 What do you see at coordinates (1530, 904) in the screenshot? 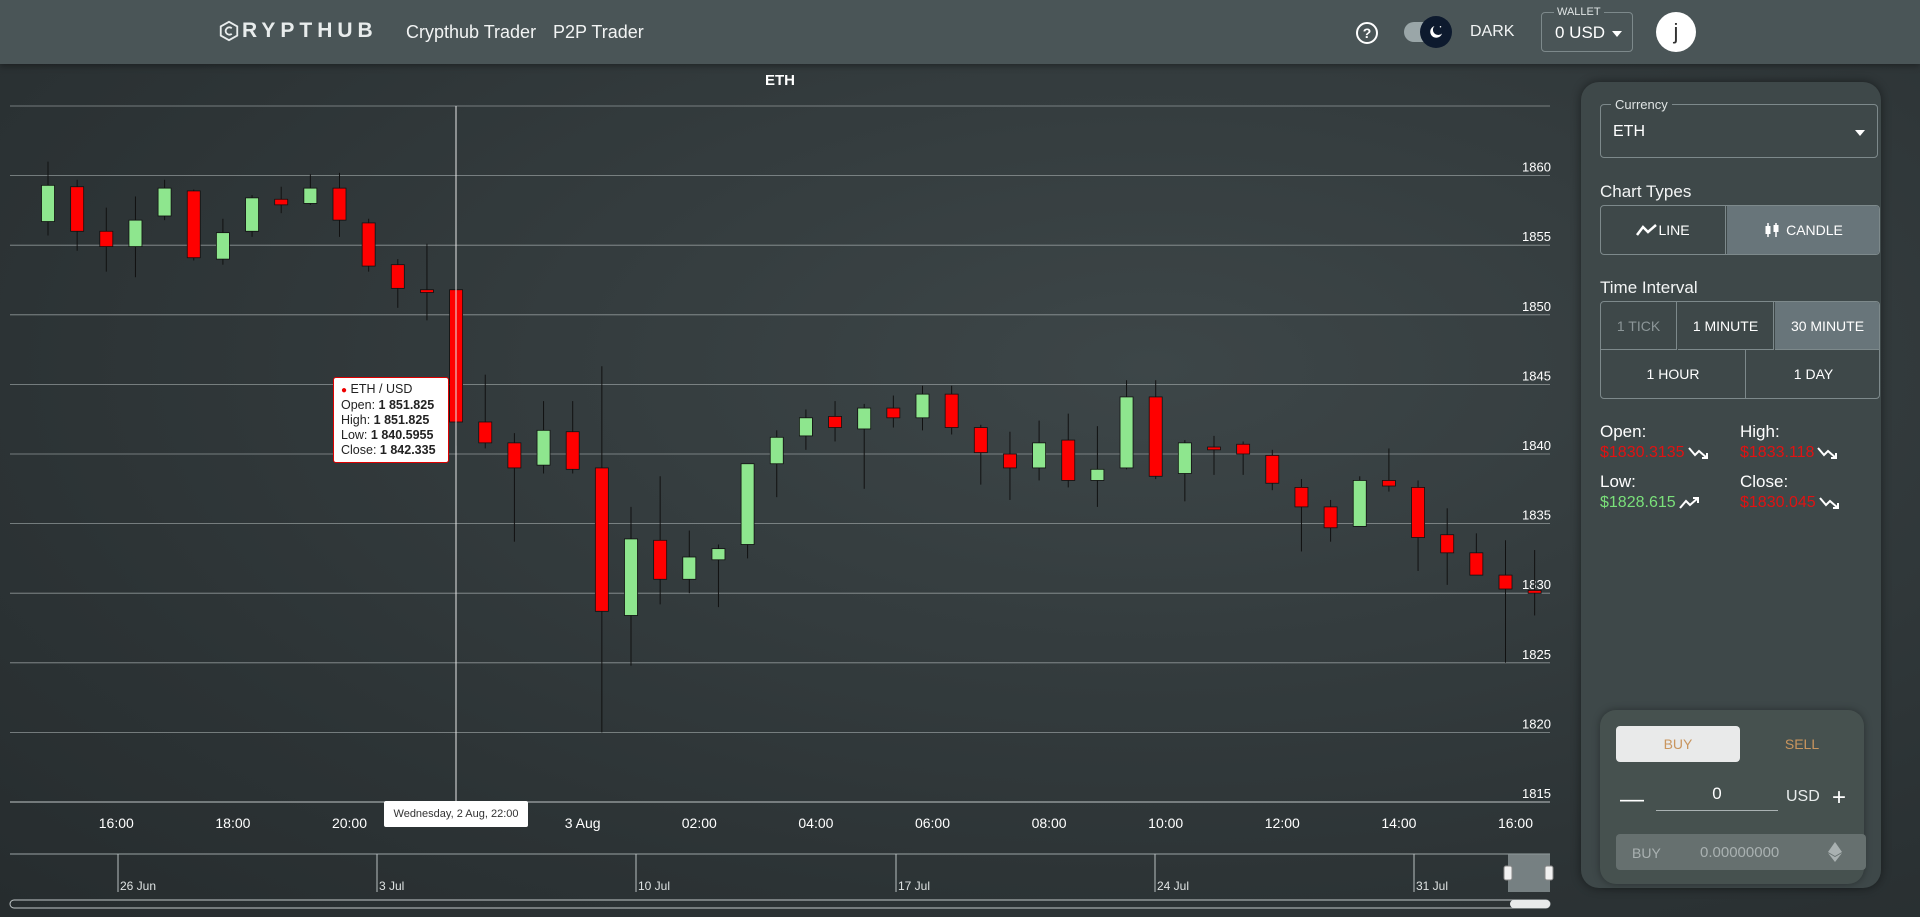
I see `navigator-scrollbar-thumb` at bounding box center [1530, 904].